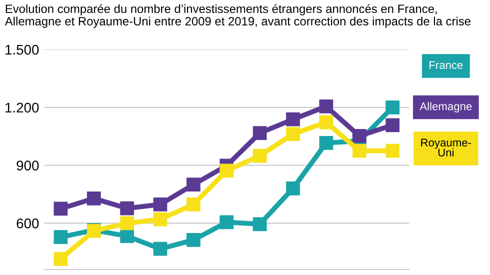 The height and width of the screenshot is (275, 490). Describe the element at coordinates (446, 147) in the screenshot. I see `text: Royaume-Uni` at that location.